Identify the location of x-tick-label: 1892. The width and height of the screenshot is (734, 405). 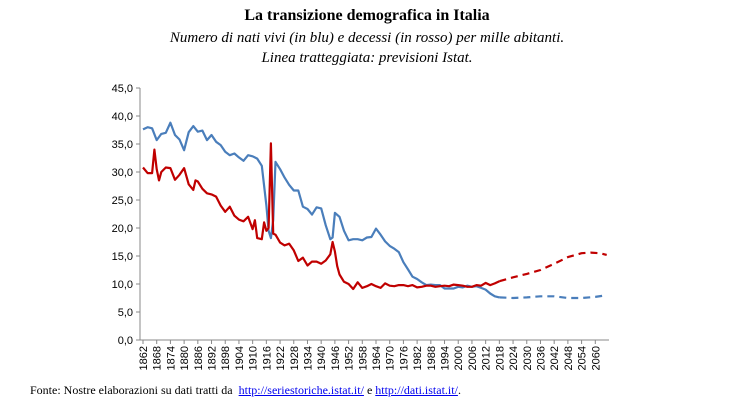
(213, 358).